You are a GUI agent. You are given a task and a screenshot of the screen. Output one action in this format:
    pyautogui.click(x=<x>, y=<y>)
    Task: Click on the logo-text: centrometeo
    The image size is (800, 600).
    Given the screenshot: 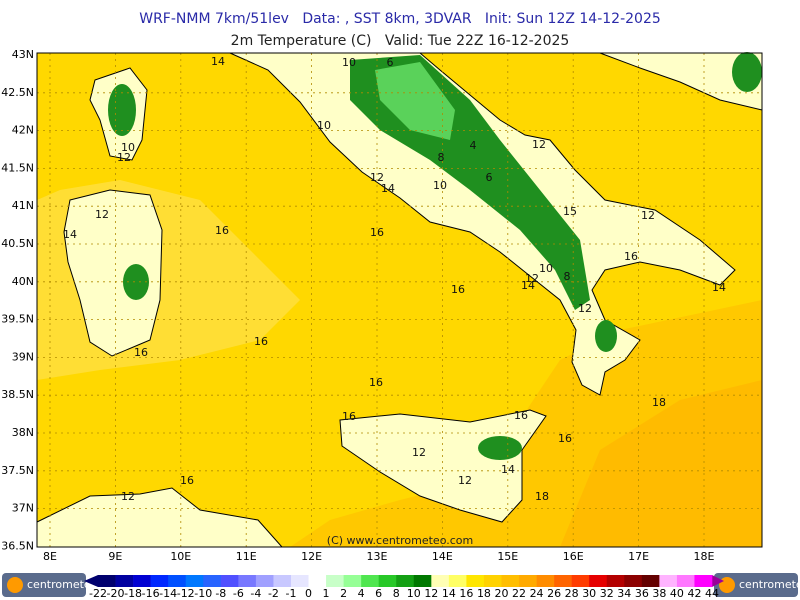 What is the action you would take?
    pyautogui.click(x=62, y=584)
    